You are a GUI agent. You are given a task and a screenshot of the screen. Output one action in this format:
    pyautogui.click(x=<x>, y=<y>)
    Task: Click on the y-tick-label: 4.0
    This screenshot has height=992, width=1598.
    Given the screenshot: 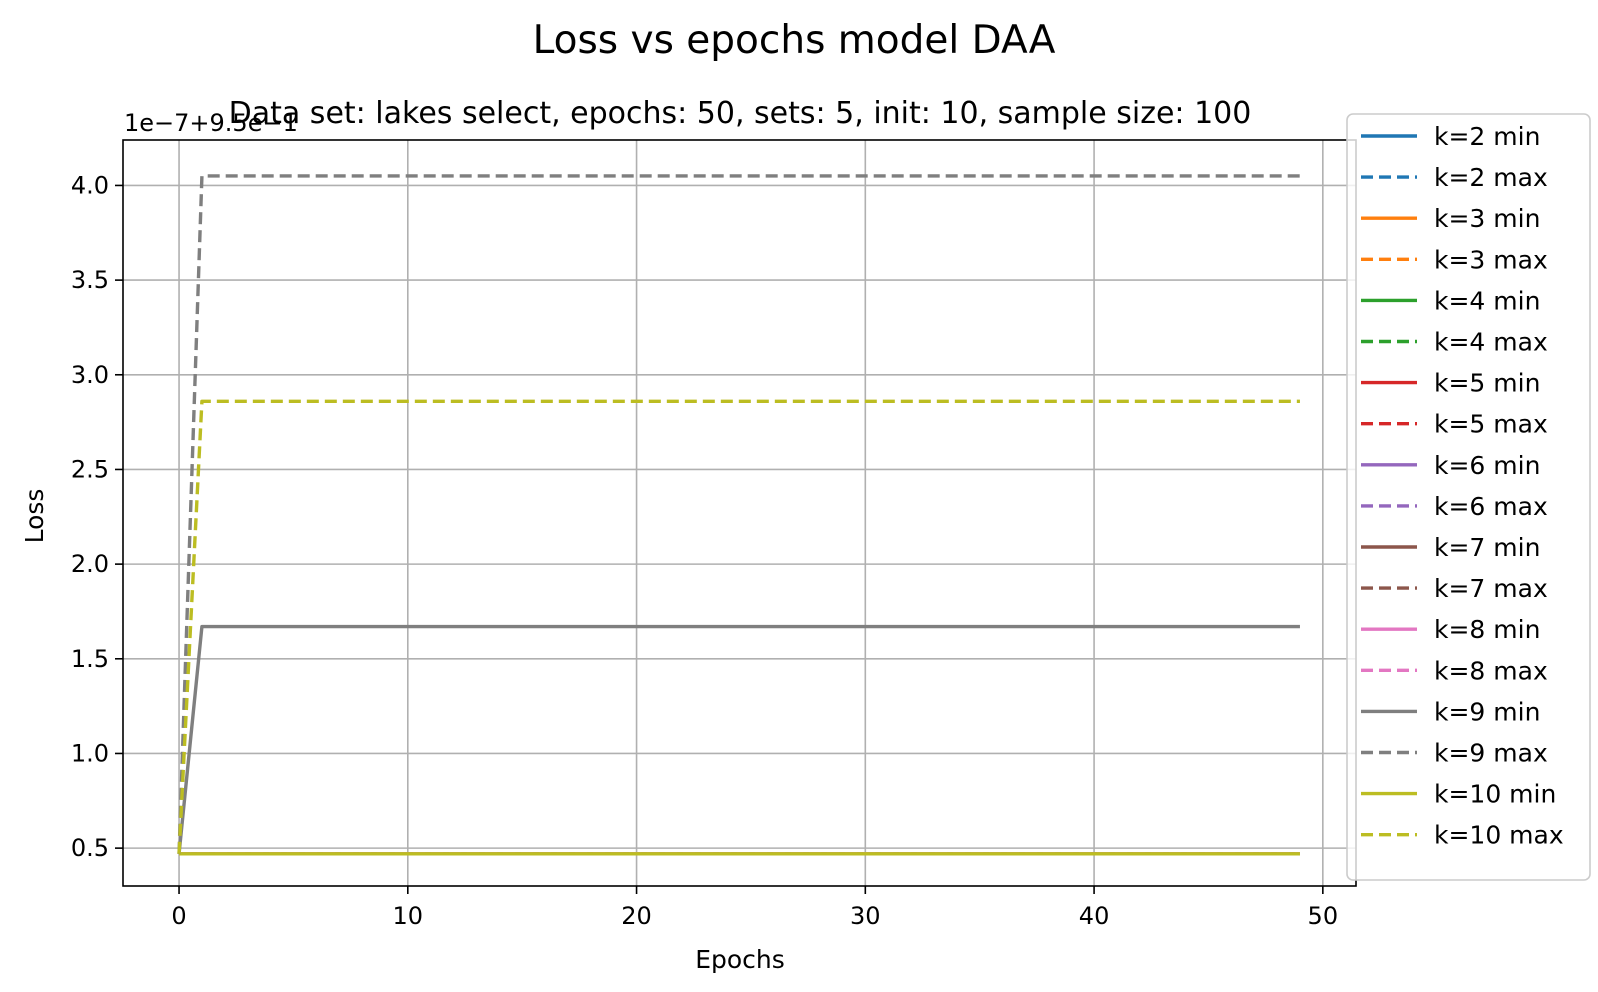 What is the action you would take?
    pyautogui.click(x=90, y=185)
    